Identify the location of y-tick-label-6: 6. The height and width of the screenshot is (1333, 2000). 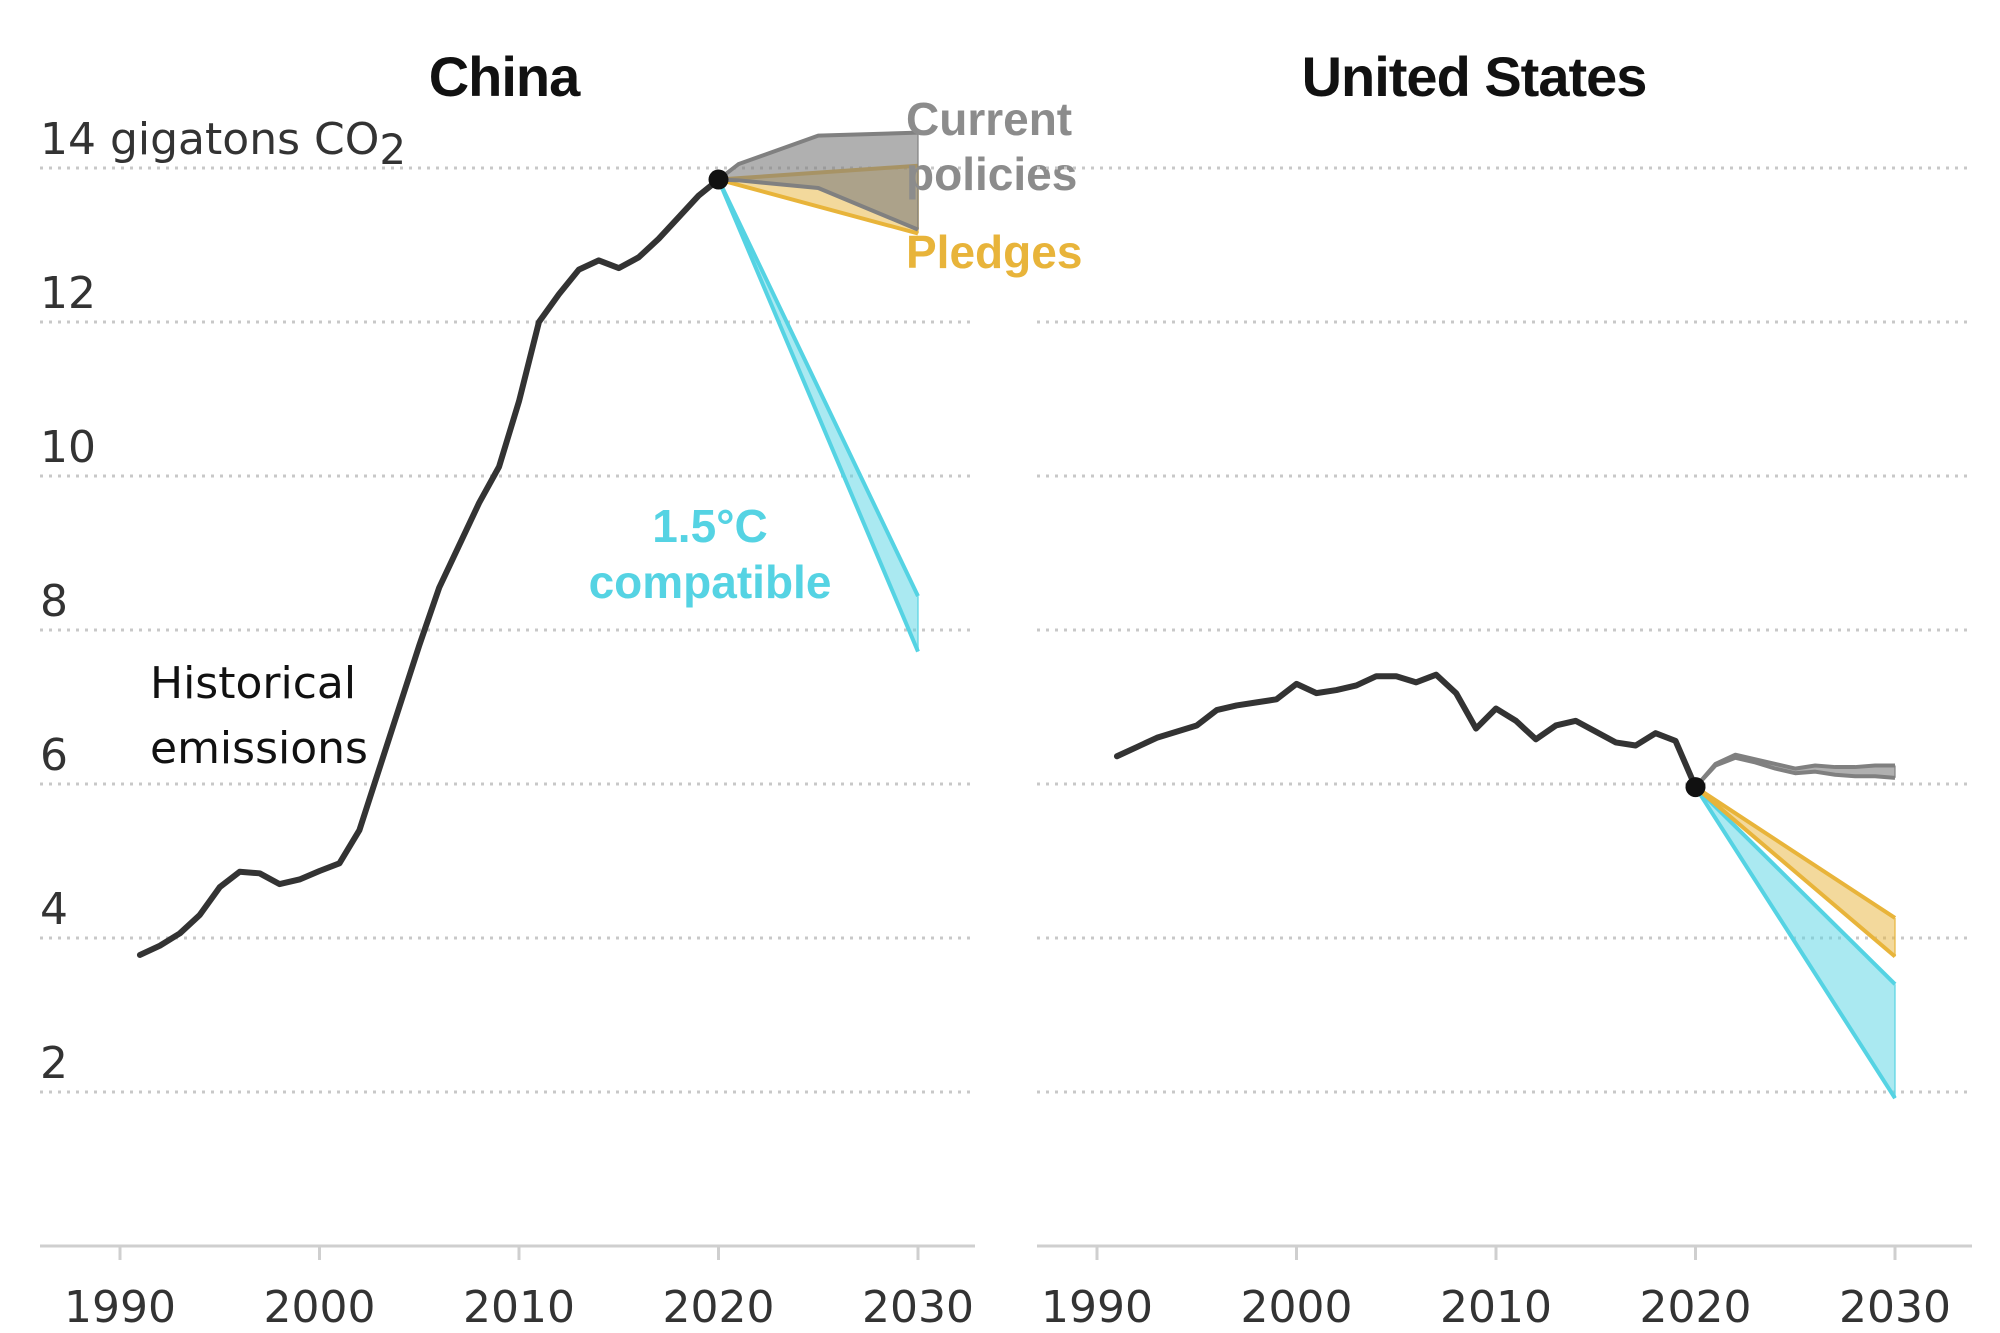
(54, 755).